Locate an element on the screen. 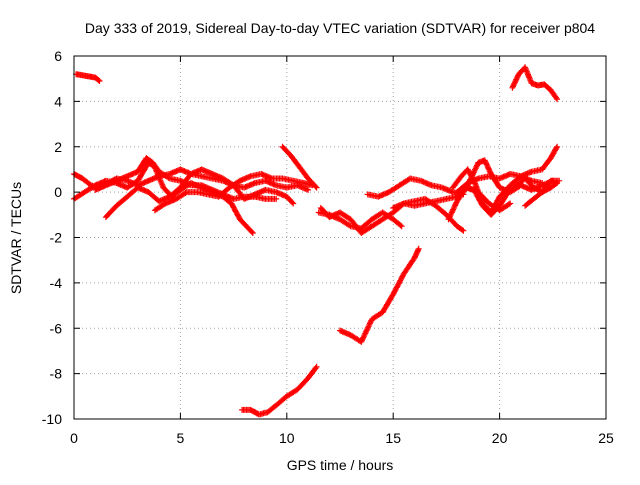 The width and height of the screenshot is (640, 485). y-tick-label: 6 is located at coordinates (58, 56).